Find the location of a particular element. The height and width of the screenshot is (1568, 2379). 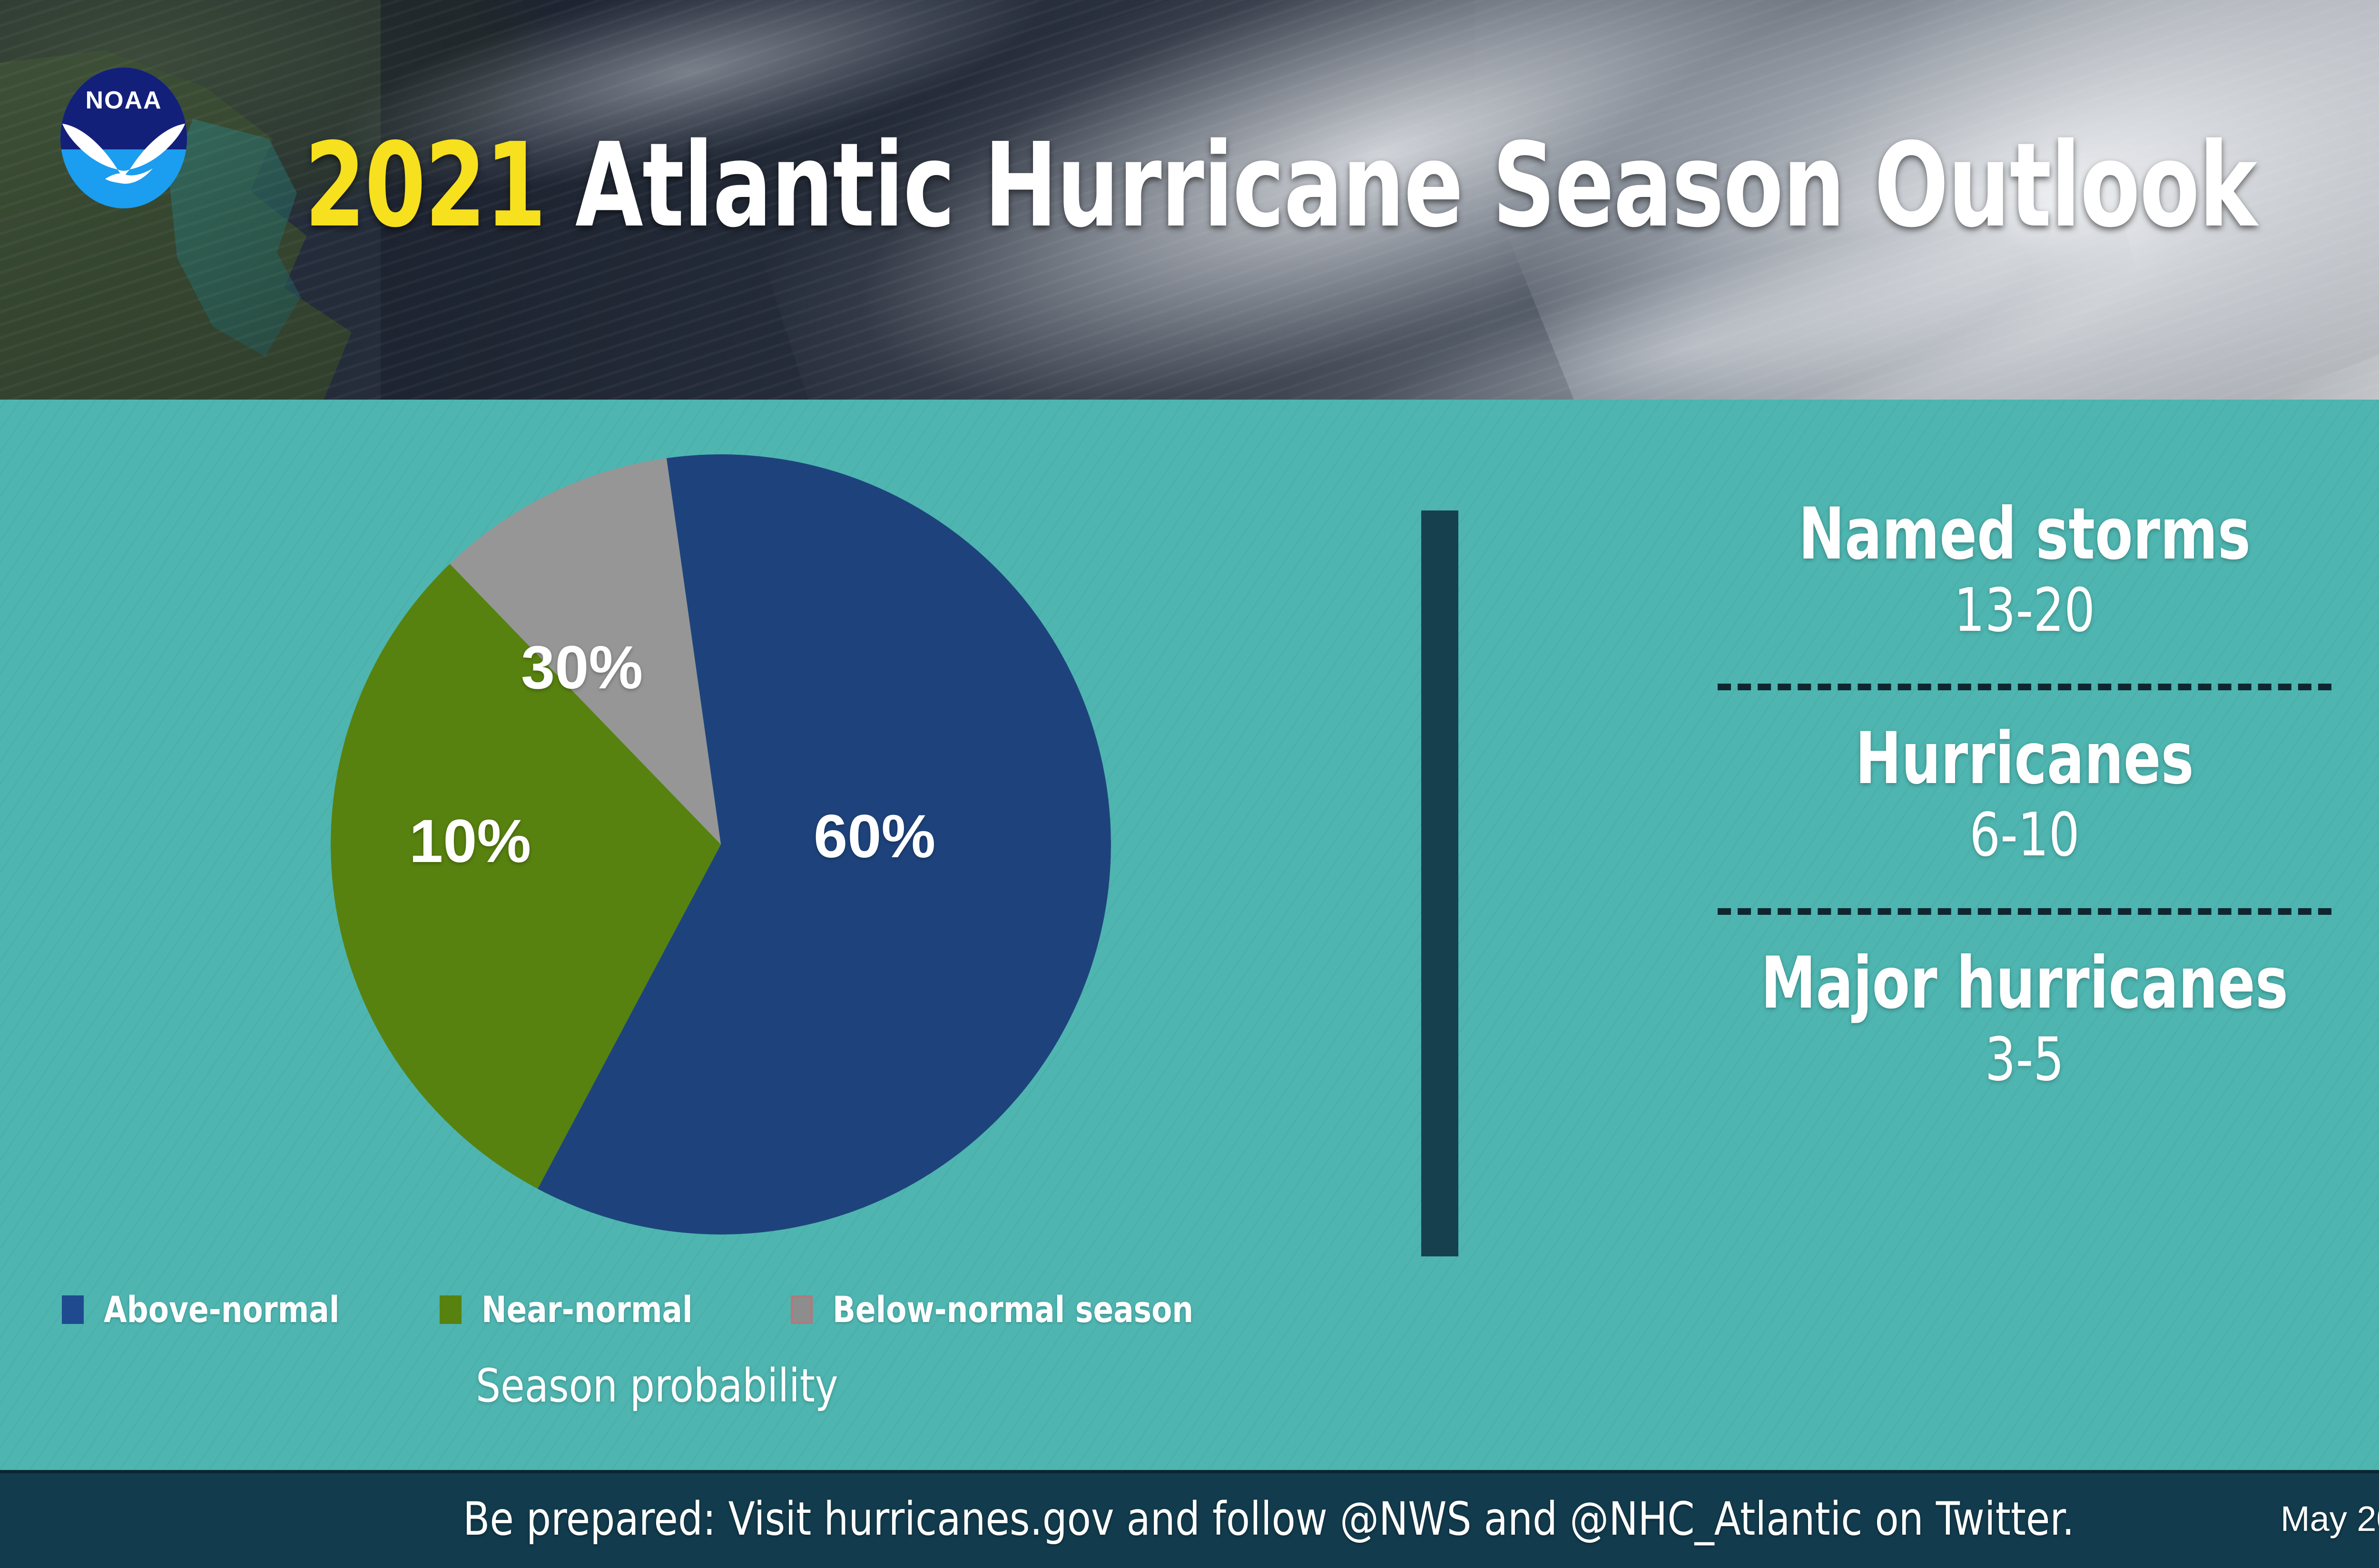

pie-value-label-below-normal: 10% is located at coordinates (470, 841).